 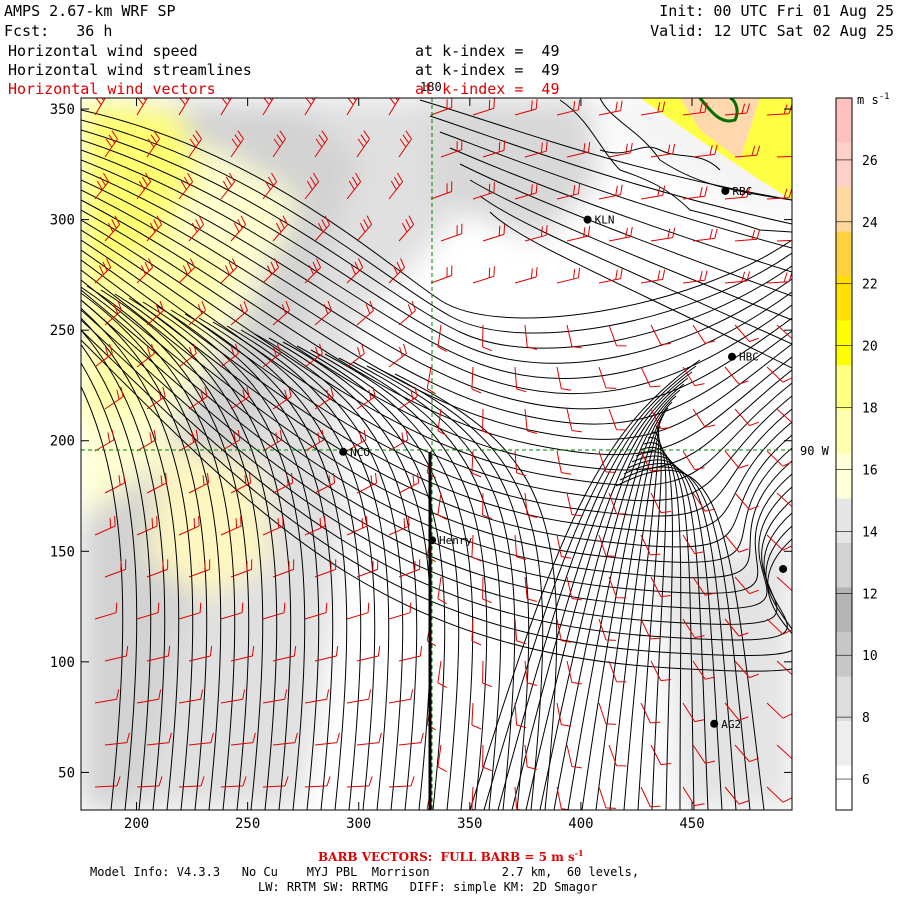 What do you see at coordinates (866, 780) in the screenshot?
I see `colorbar-label: 6` at bounding box center [866, 780].